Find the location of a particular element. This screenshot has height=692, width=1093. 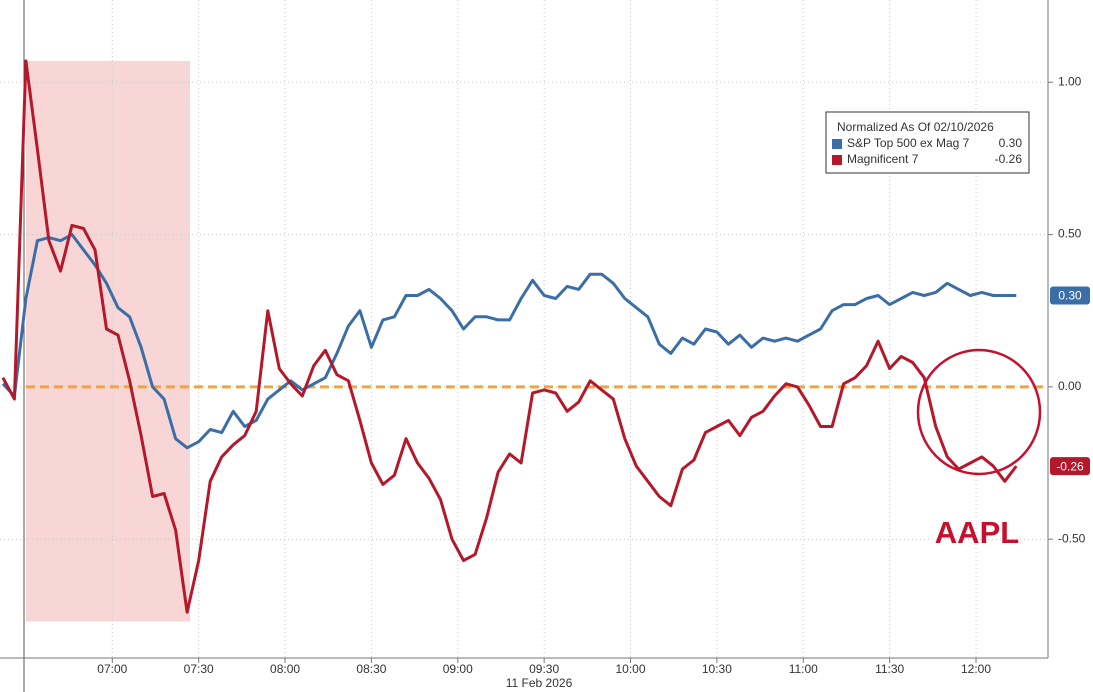

y-tick-label: 1.00 is located at coordinates (1070, 81).